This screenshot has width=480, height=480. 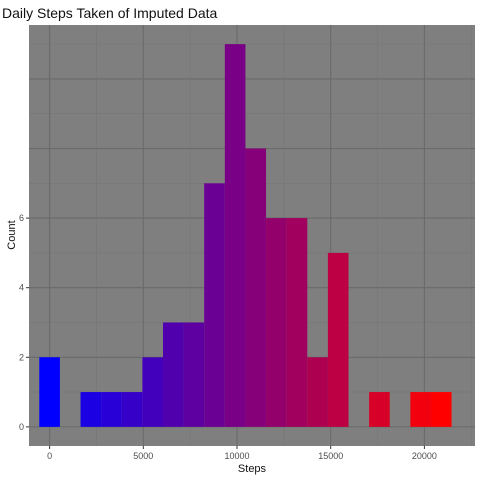 I want to click on y-tick-label: 6, so click(x=21, y=218).